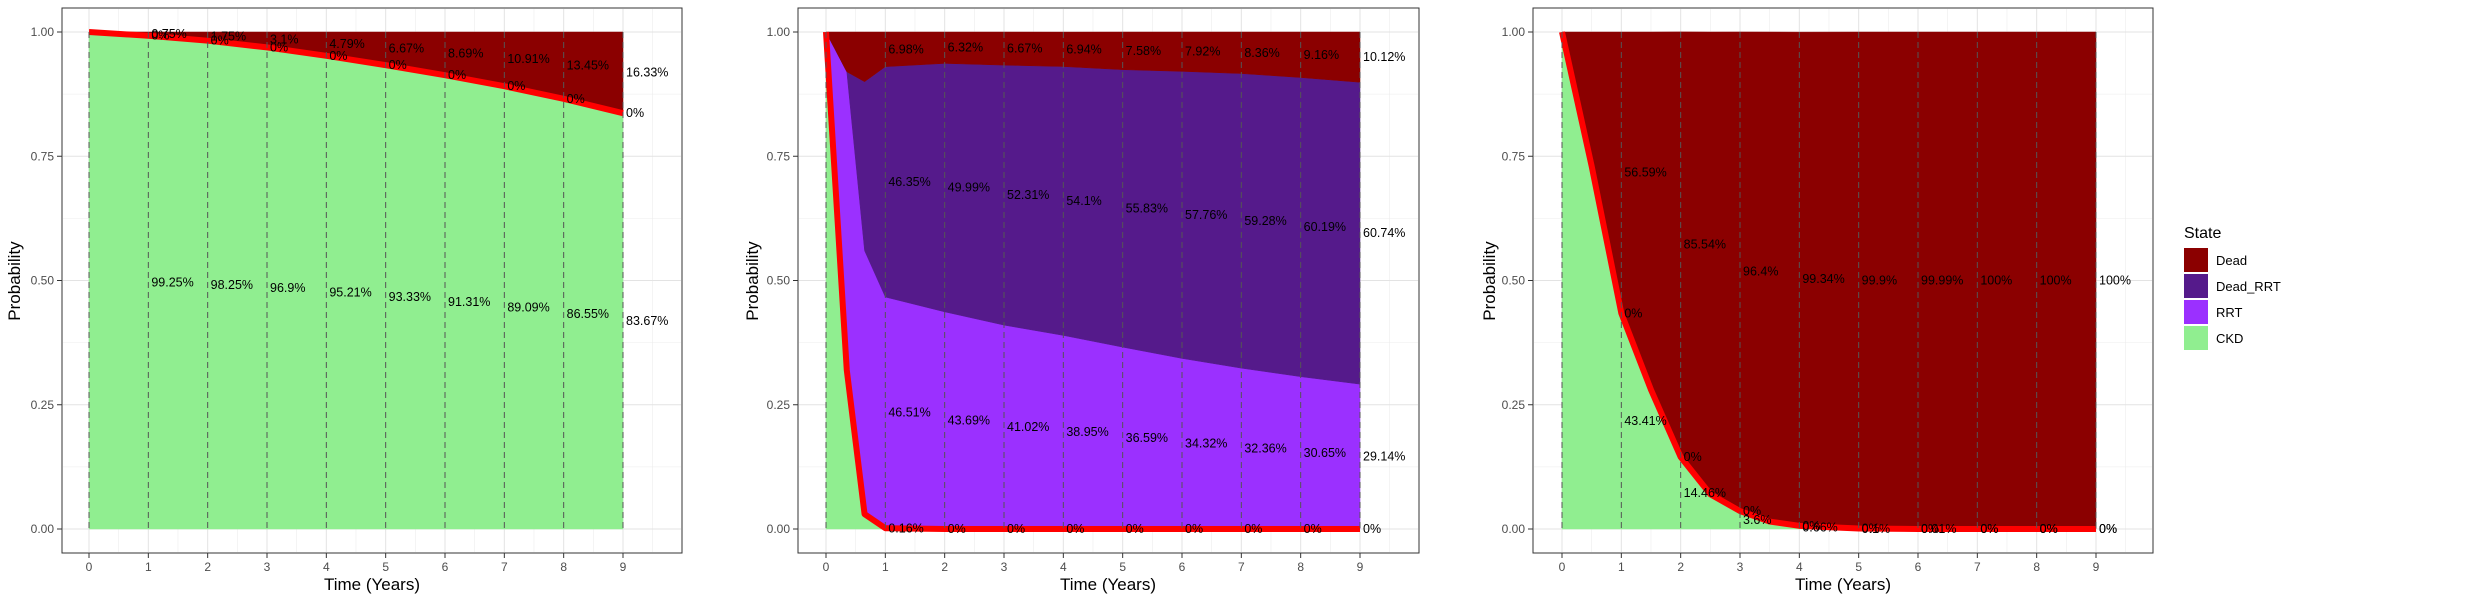 The width and height of the screenshot is (2469, 600). I want to click on legend-item-rrt: RRT, so click(2213, 312).